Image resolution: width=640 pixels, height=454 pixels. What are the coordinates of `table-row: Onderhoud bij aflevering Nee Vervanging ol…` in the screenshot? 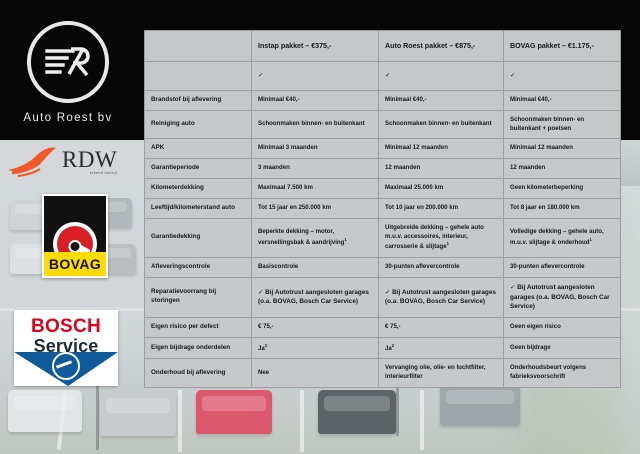 It's located at (382, 373).